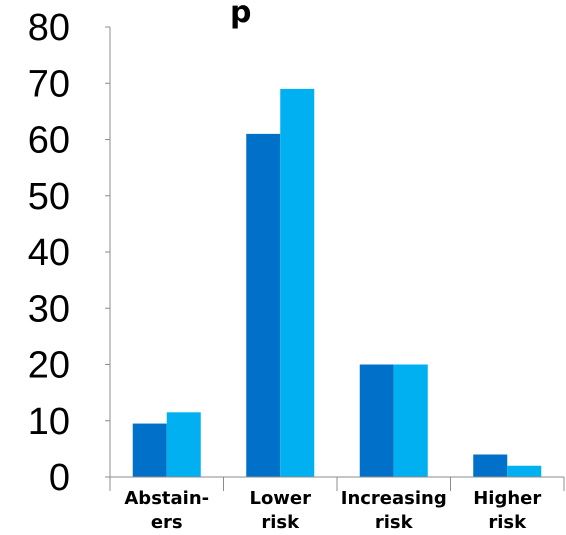 The width and height of the screenshot is (566, 535). Describe the element at coordinates (337, 484) in the screenshot. I see `x-axis-dividers` at that location.